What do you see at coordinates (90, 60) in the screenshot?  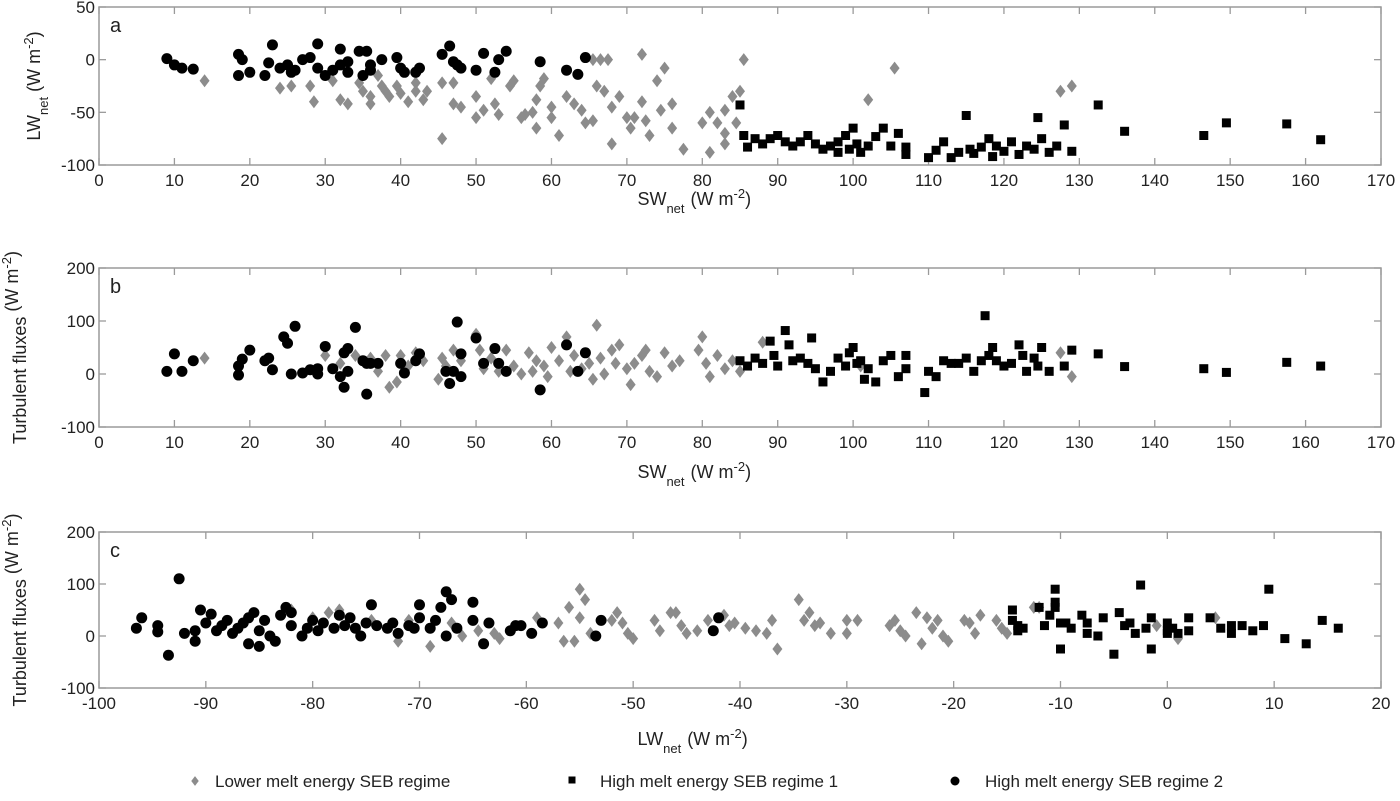 I see `y-tick-label: 0` at bounding box center [90, 60].